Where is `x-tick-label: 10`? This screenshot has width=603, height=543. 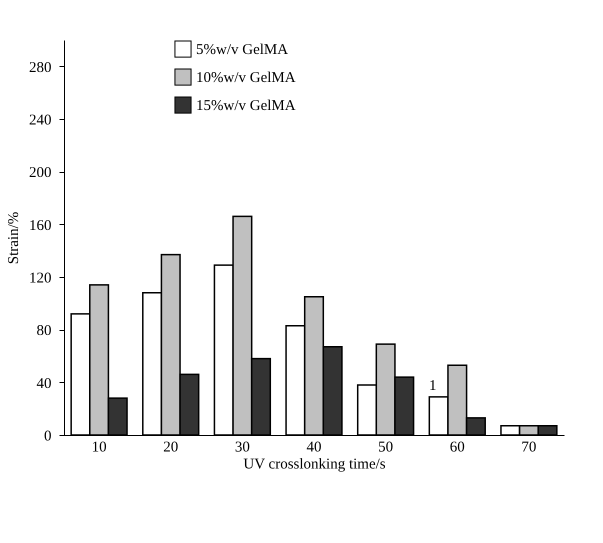
x-tick-label: 10 is located at coordinates (99, 448).